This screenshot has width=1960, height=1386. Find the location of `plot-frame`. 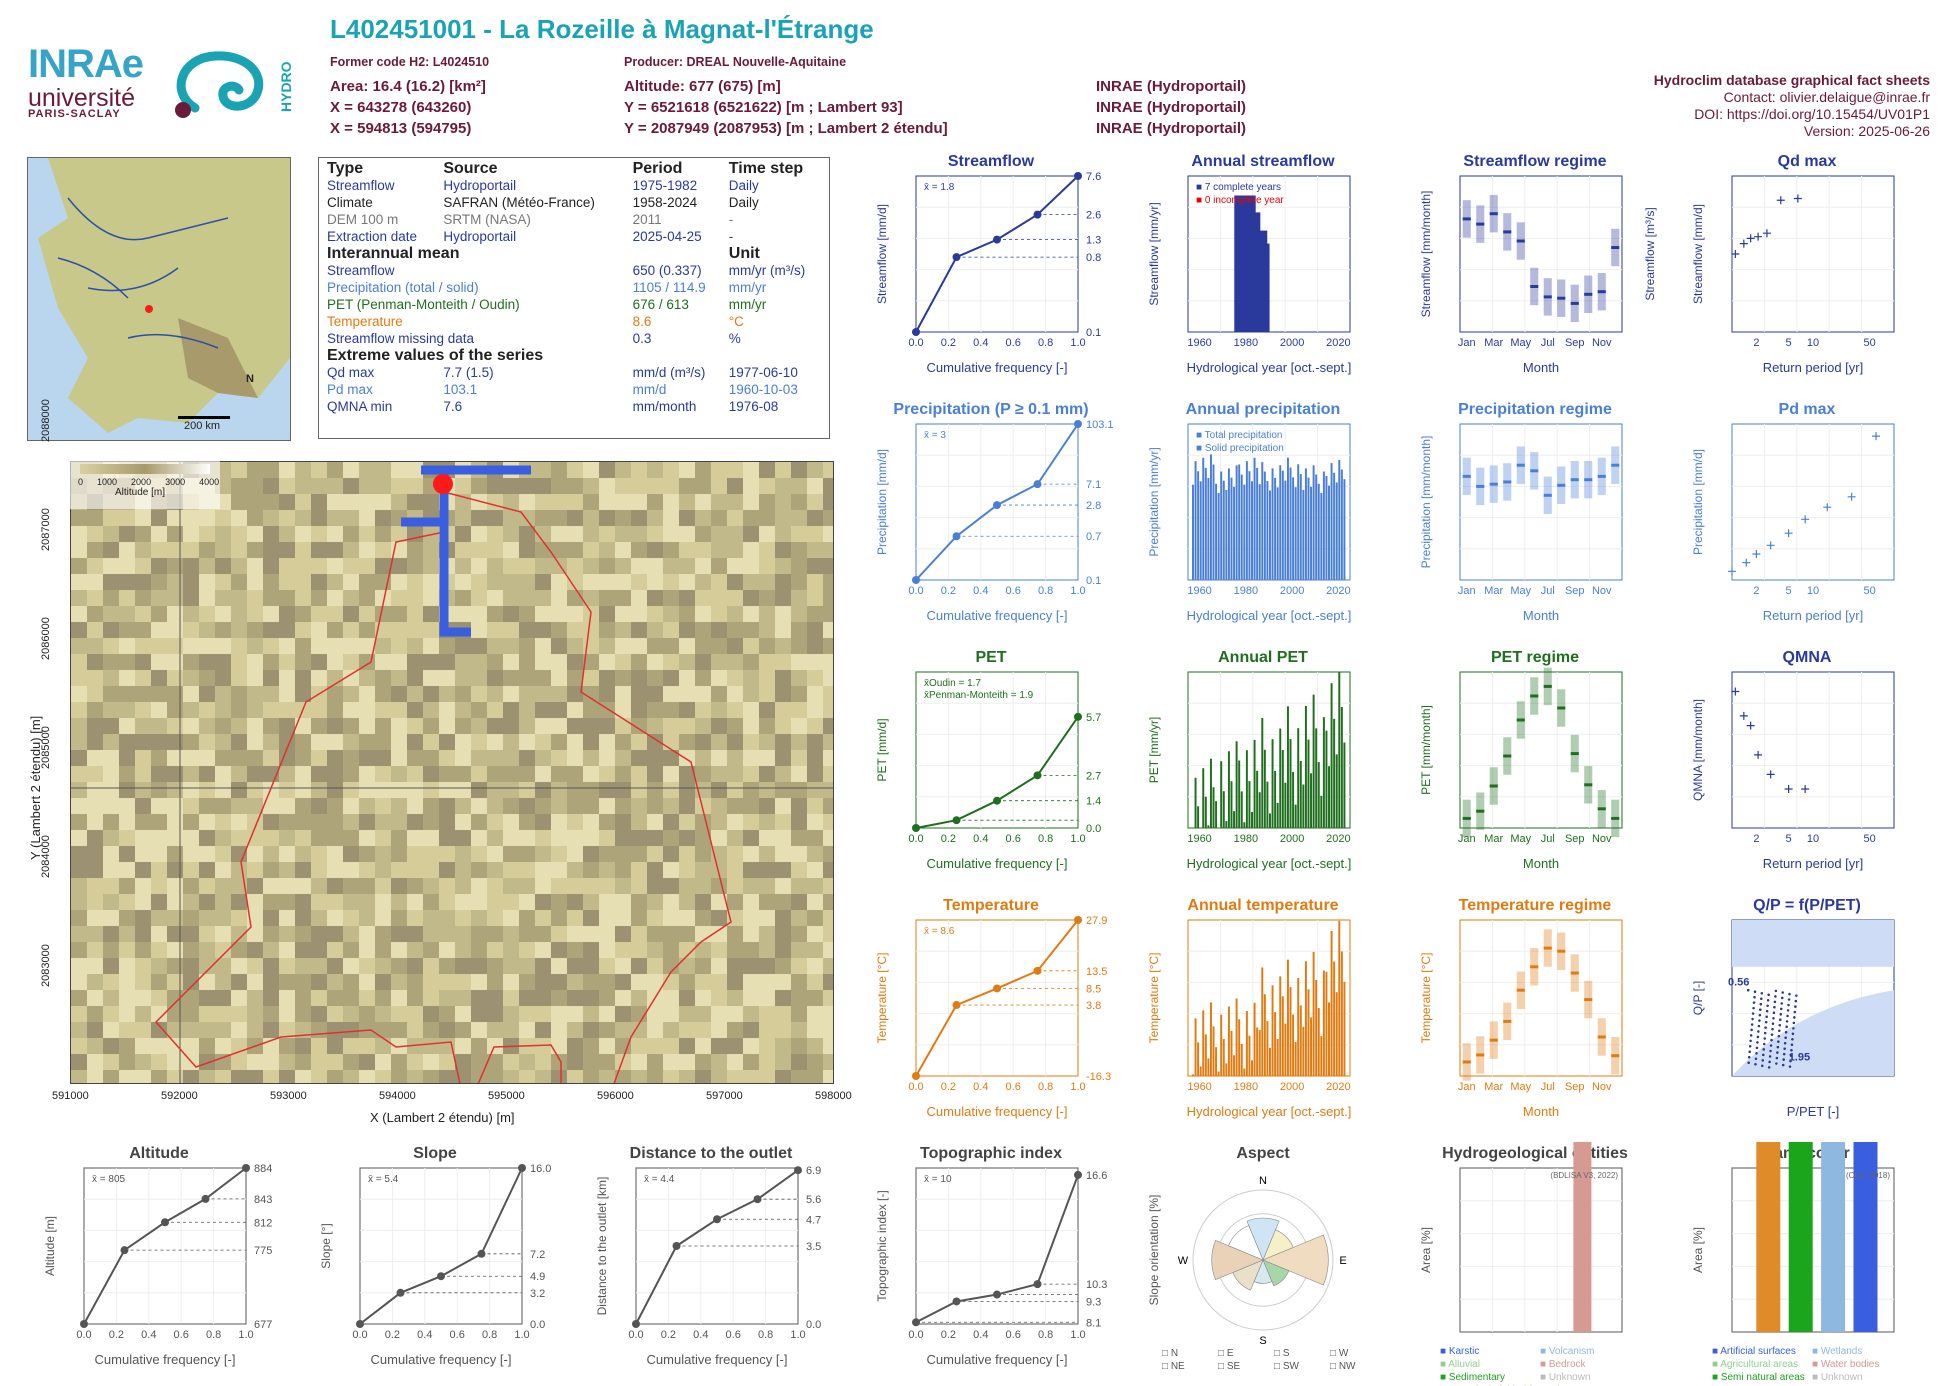

plot-frame is located at coordinates (1541, 254).